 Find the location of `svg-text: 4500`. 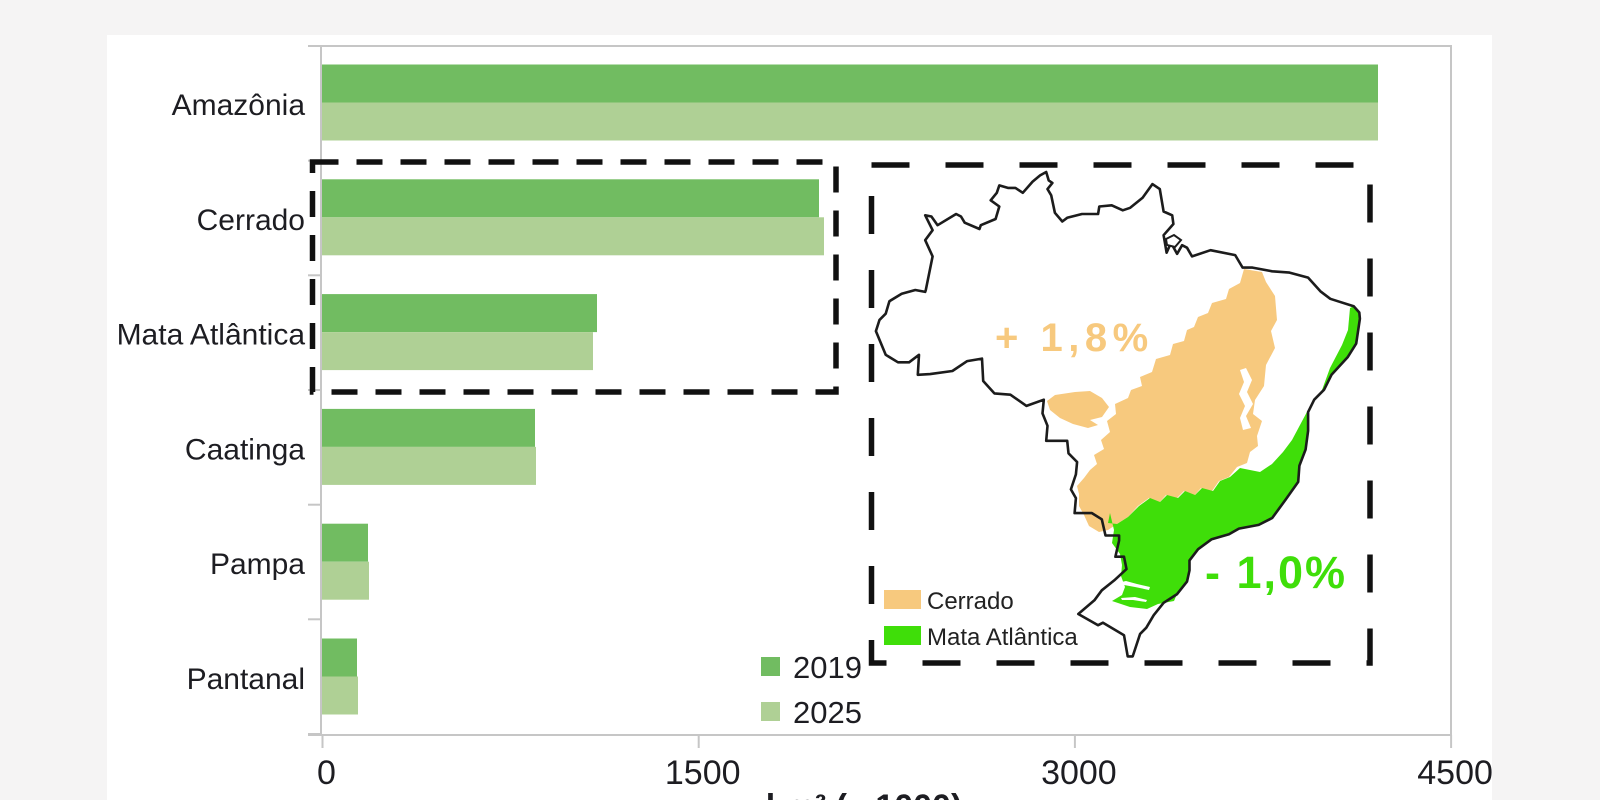

svg-text: 4500 is located at coordinates (1455, 773).